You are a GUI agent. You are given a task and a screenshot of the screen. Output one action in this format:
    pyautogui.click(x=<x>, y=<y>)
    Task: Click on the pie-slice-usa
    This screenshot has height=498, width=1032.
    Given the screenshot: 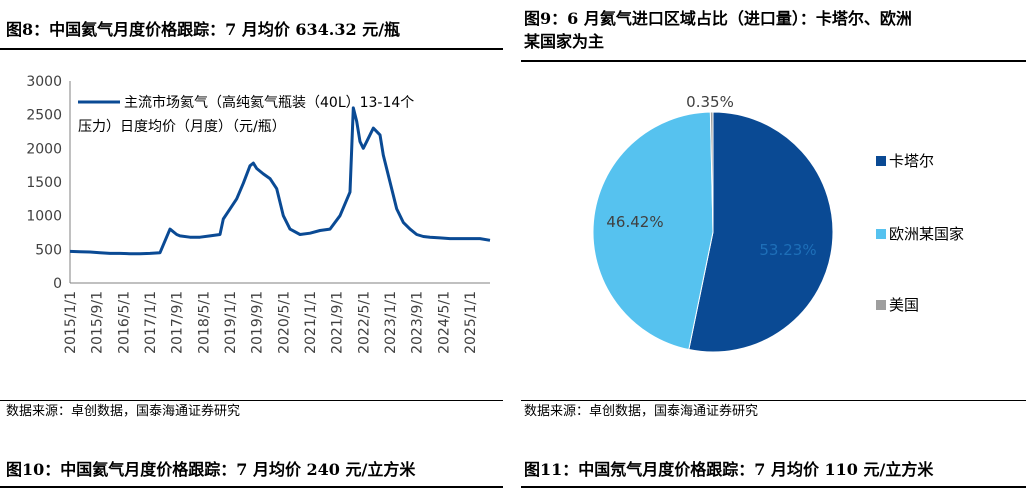 What is the action you would take?
    pyautogui.click(x=711, y=172)
    